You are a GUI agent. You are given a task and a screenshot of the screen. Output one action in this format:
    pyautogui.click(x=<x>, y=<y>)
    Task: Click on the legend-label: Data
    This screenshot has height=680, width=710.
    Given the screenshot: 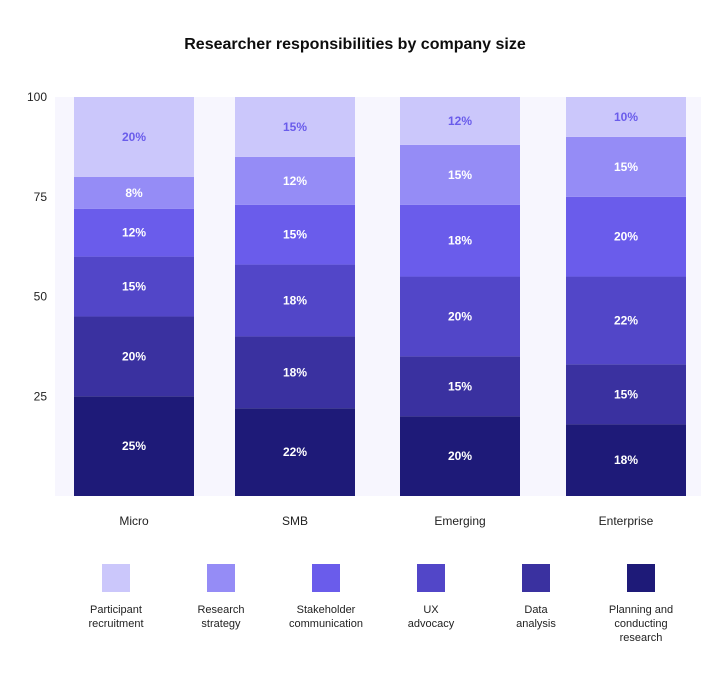 What is the action you would take?
    pyautogui.click(x=536, y=610)
    